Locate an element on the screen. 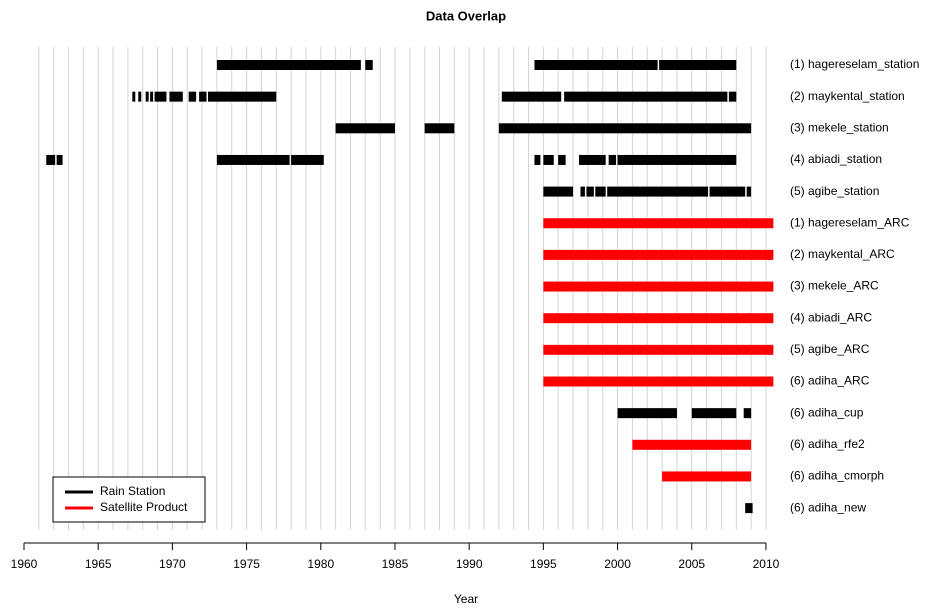 The height and width of the screenshot is (608, 933). row-label: (6) adiha_new is located at coordinates (828, 507).